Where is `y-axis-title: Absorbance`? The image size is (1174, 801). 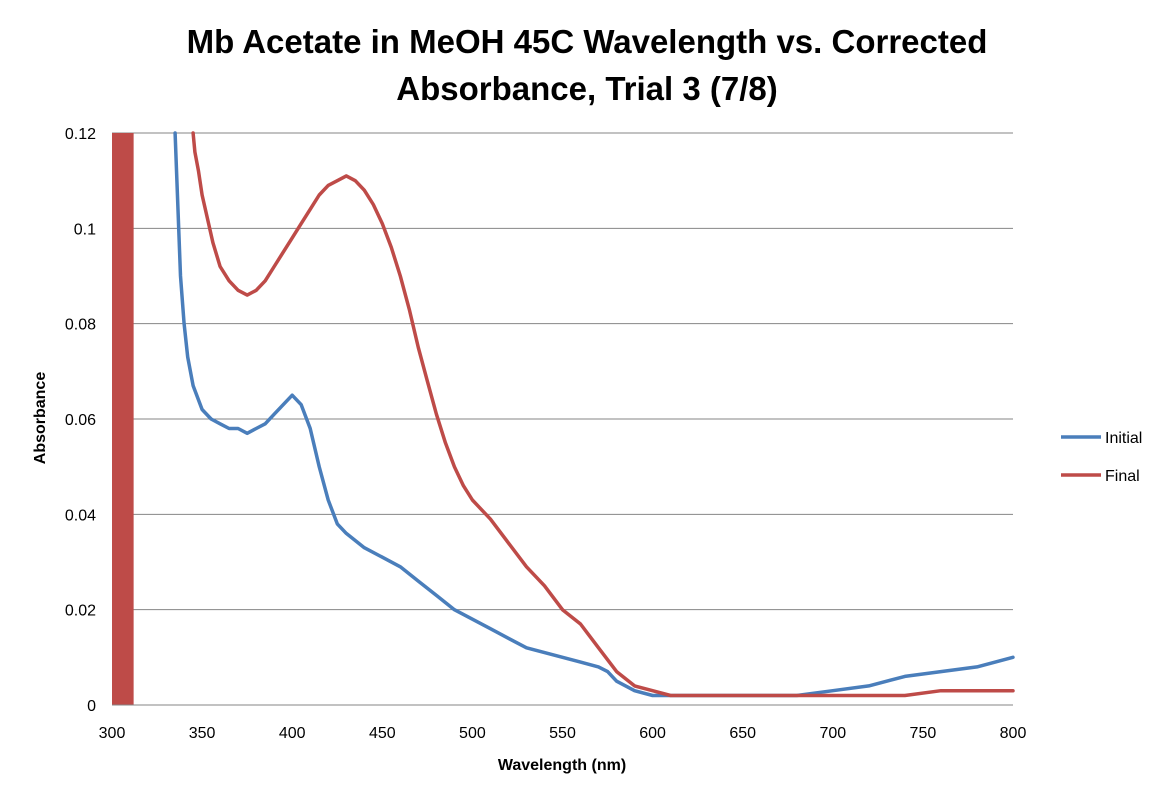
y-axis-title: Absorbance is located at coordinates (40, 418).